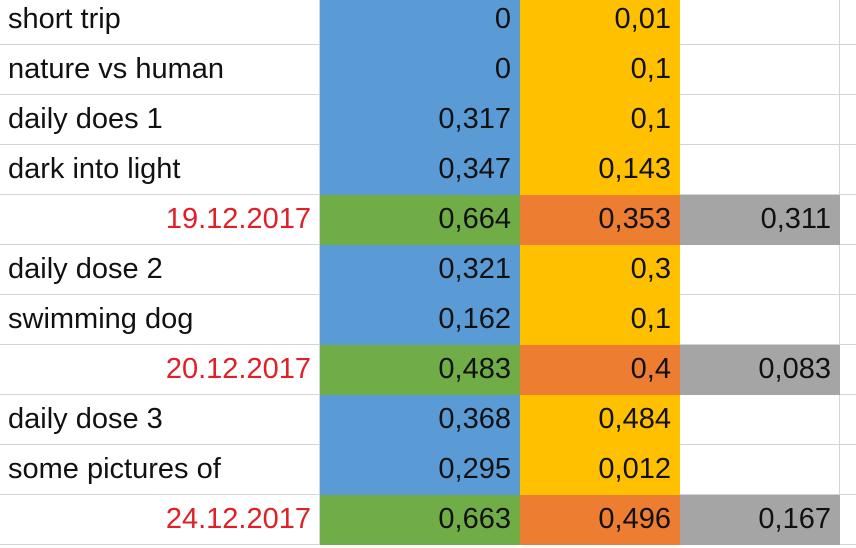 The height and width of the screenshot is (548, 856). Describe the element at coordinates (600, 270) in the screenshot. I see `value-cell: 0,3` at that location.